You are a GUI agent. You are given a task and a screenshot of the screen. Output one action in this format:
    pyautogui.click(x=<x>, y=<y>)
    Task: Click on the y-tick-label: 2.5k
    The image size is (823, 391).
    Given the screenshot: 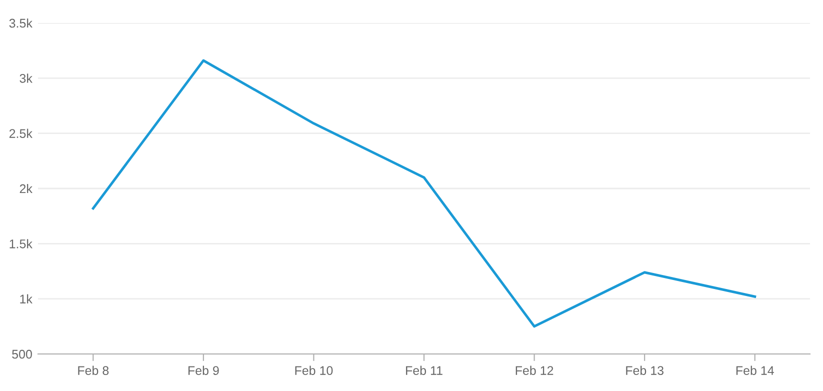 What is the action you would take?
    pyautogui.click(x=20, y=133)
    